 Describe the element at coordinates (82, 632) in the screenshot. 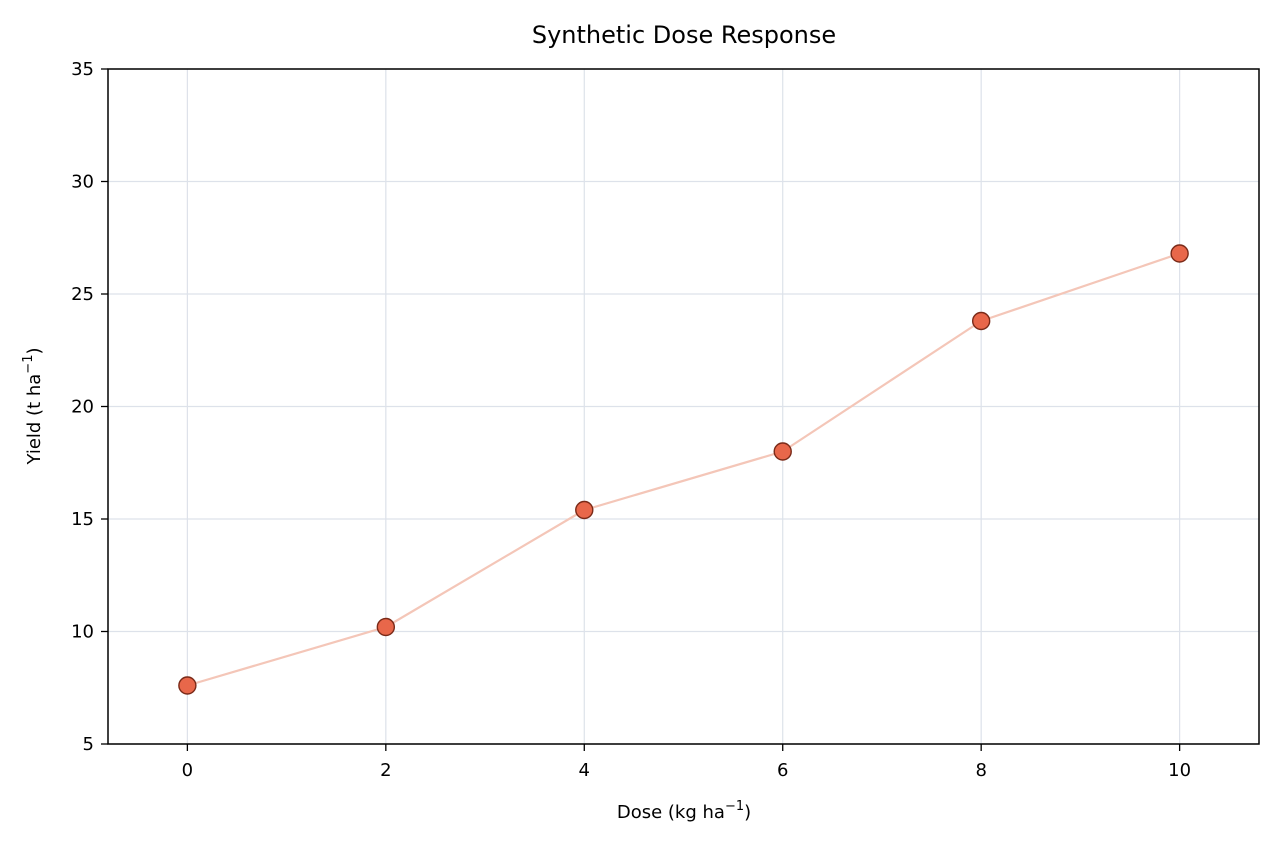

I see `y-tick-label: 10` at that location.